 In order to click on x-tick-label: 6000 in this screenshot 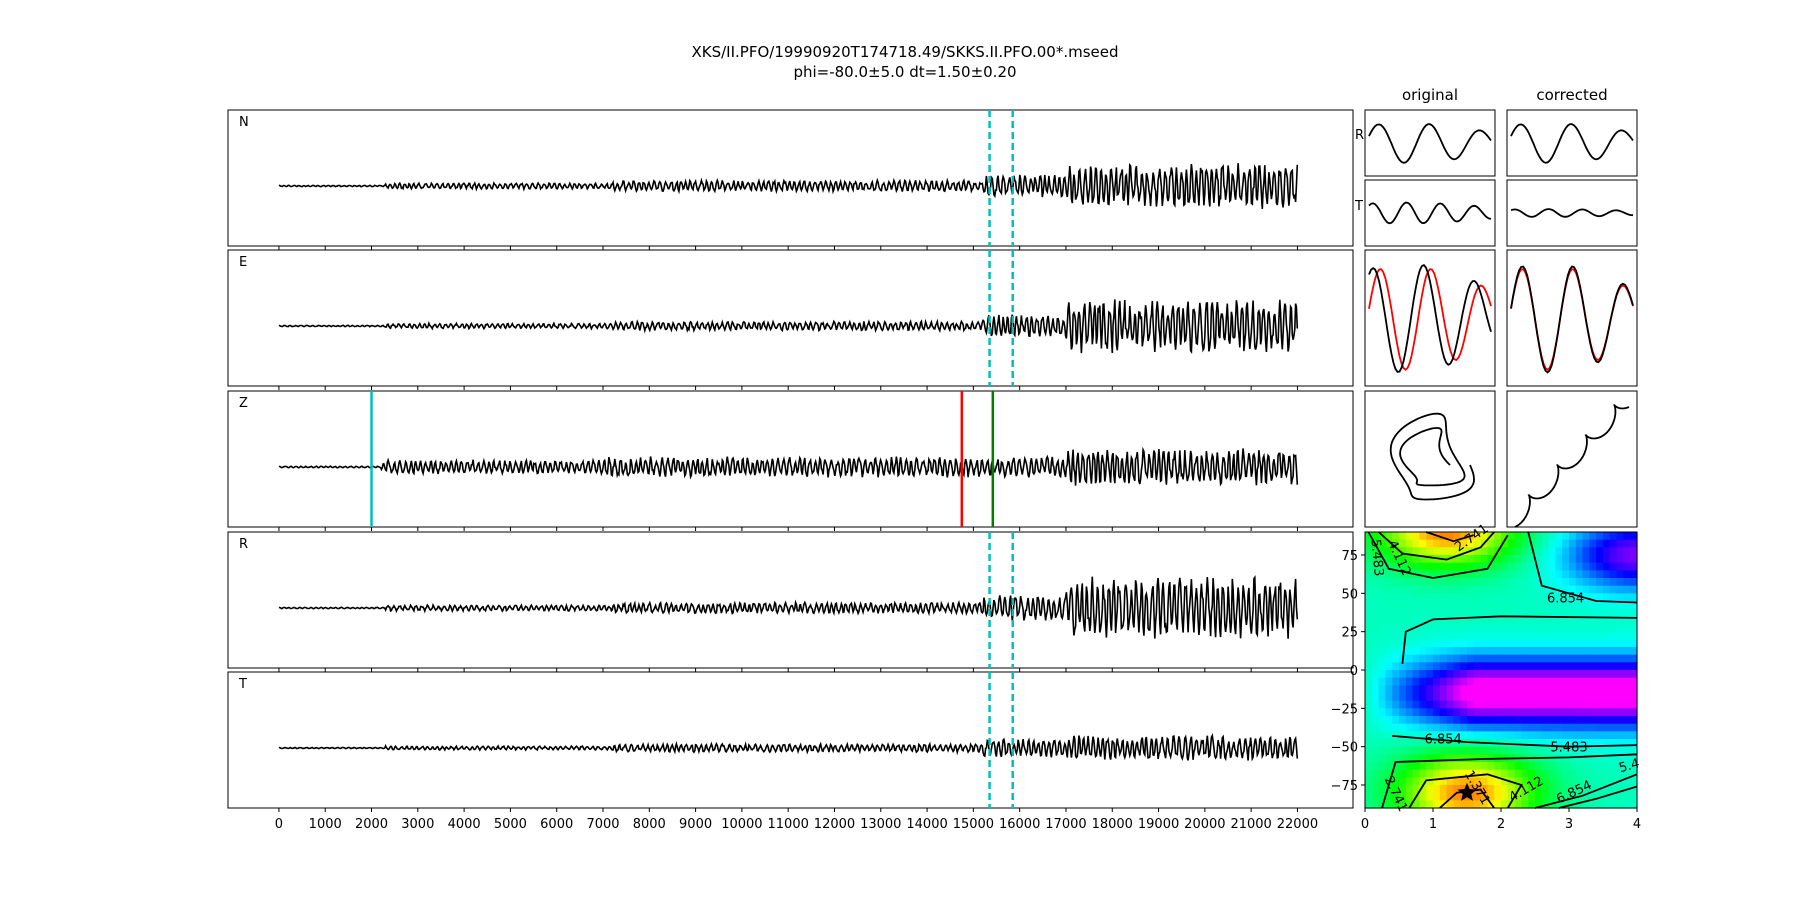, I will do `click(556, 824)`.